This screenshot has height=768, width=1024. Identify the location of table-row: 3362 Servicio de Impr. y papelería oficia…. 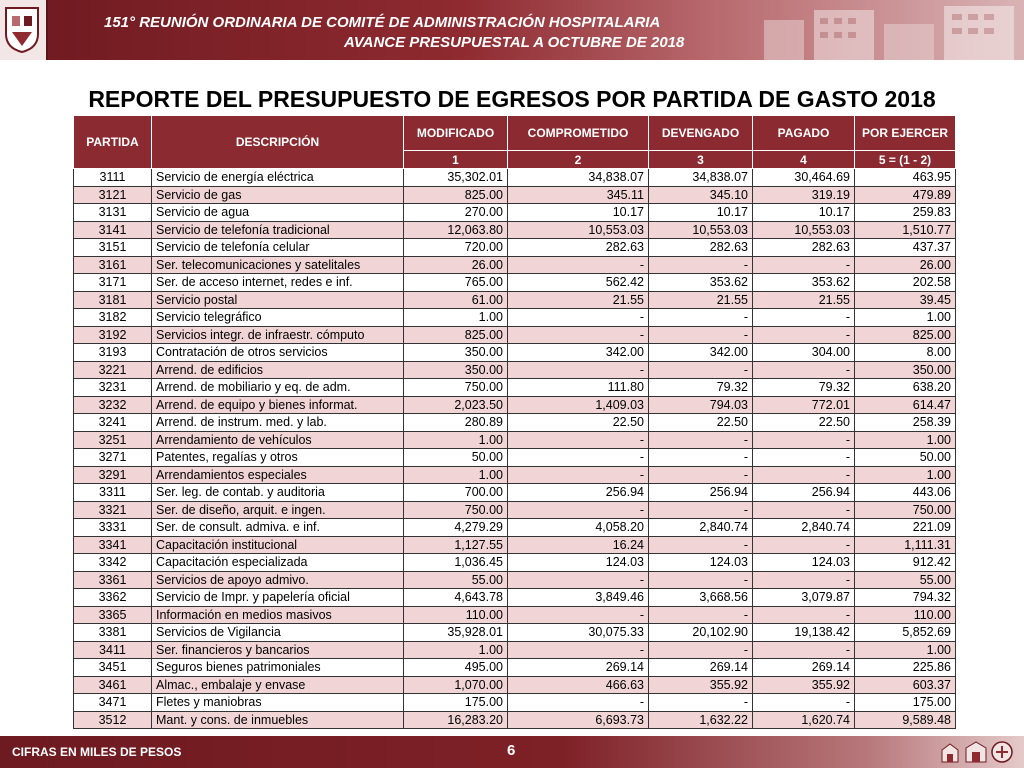
(514, 597).